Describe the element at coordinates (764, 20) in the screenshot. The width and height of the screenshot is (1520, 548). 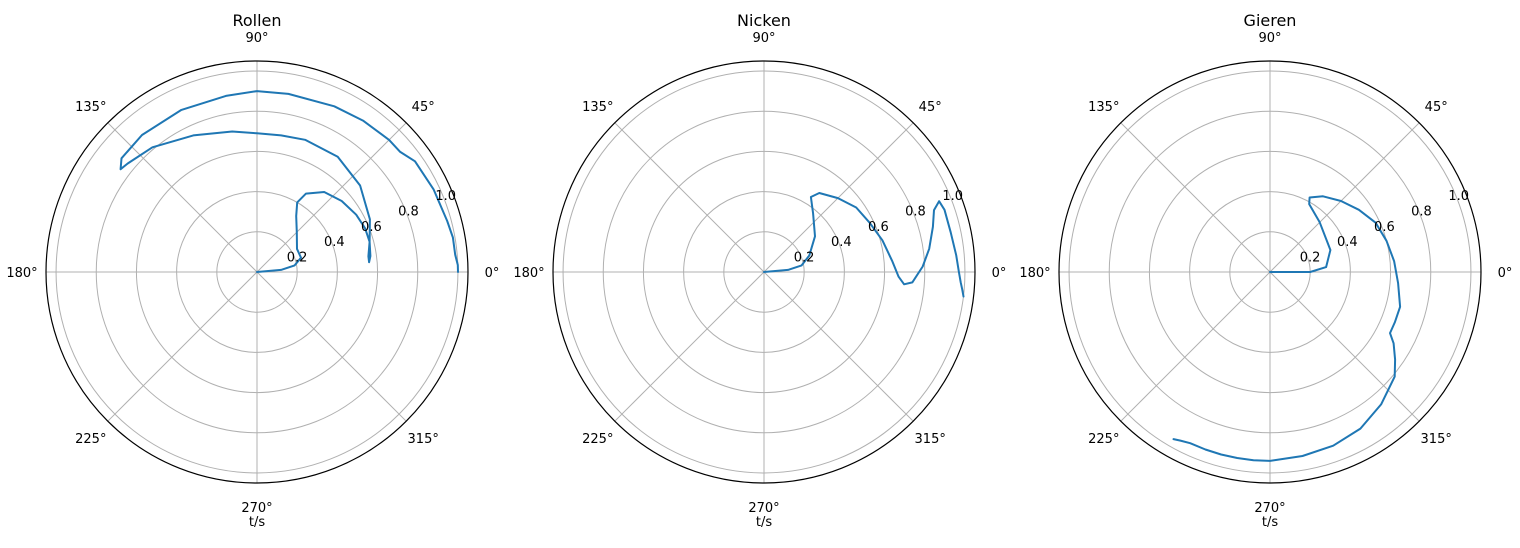
I see `chart-title: Nicken` at that location.